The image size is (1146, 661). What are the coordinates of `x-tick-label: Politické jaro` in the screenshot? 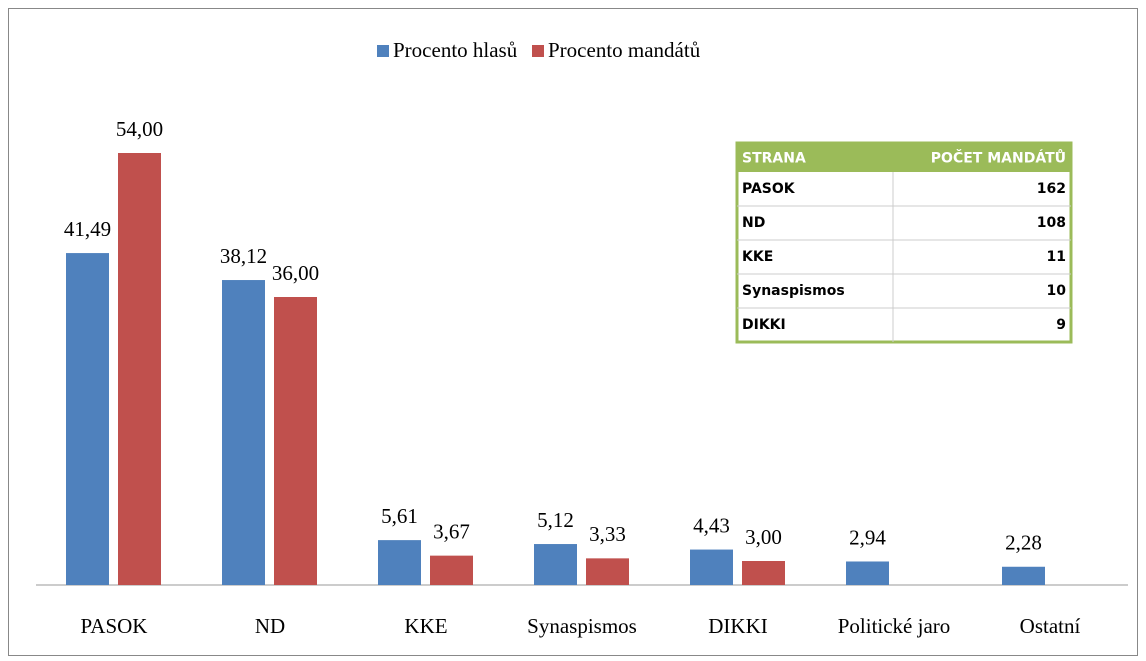 It's located at (894, 626).